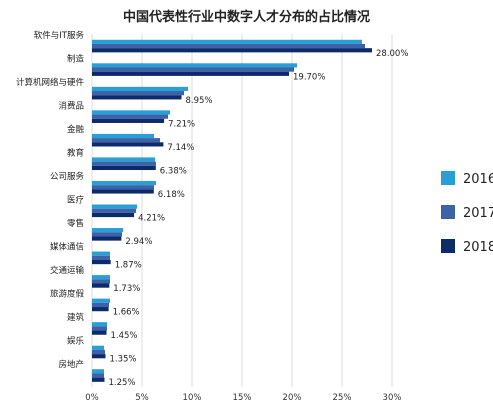  What do you see at coordinates (76, 129) in the screenshot?
I see `category-label: 金融` at bounding box center [76, 129].